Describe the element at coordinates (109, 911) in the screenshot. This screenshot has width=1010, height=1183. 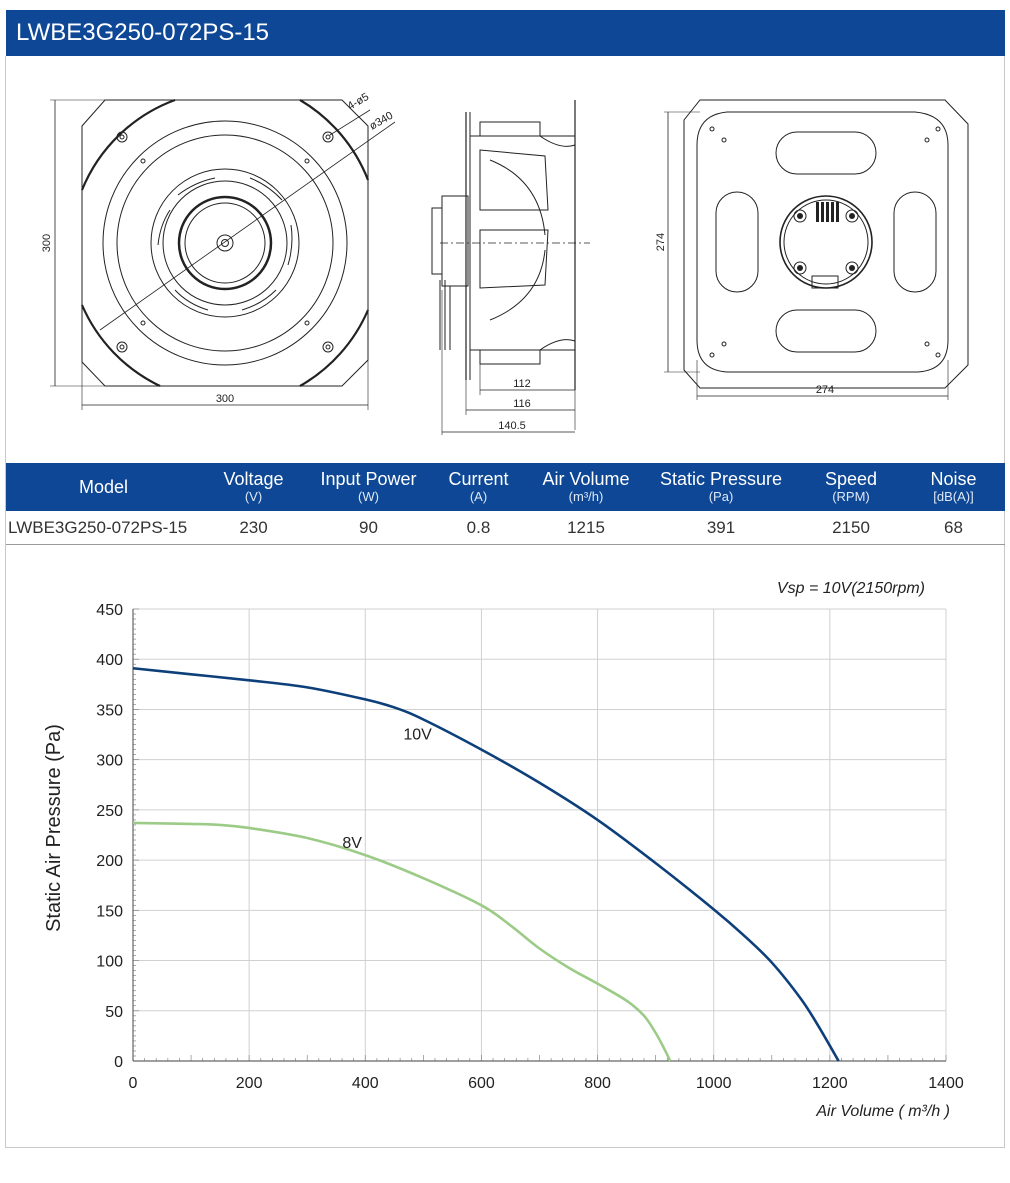
I see `y-tick-label: 150` at that location.